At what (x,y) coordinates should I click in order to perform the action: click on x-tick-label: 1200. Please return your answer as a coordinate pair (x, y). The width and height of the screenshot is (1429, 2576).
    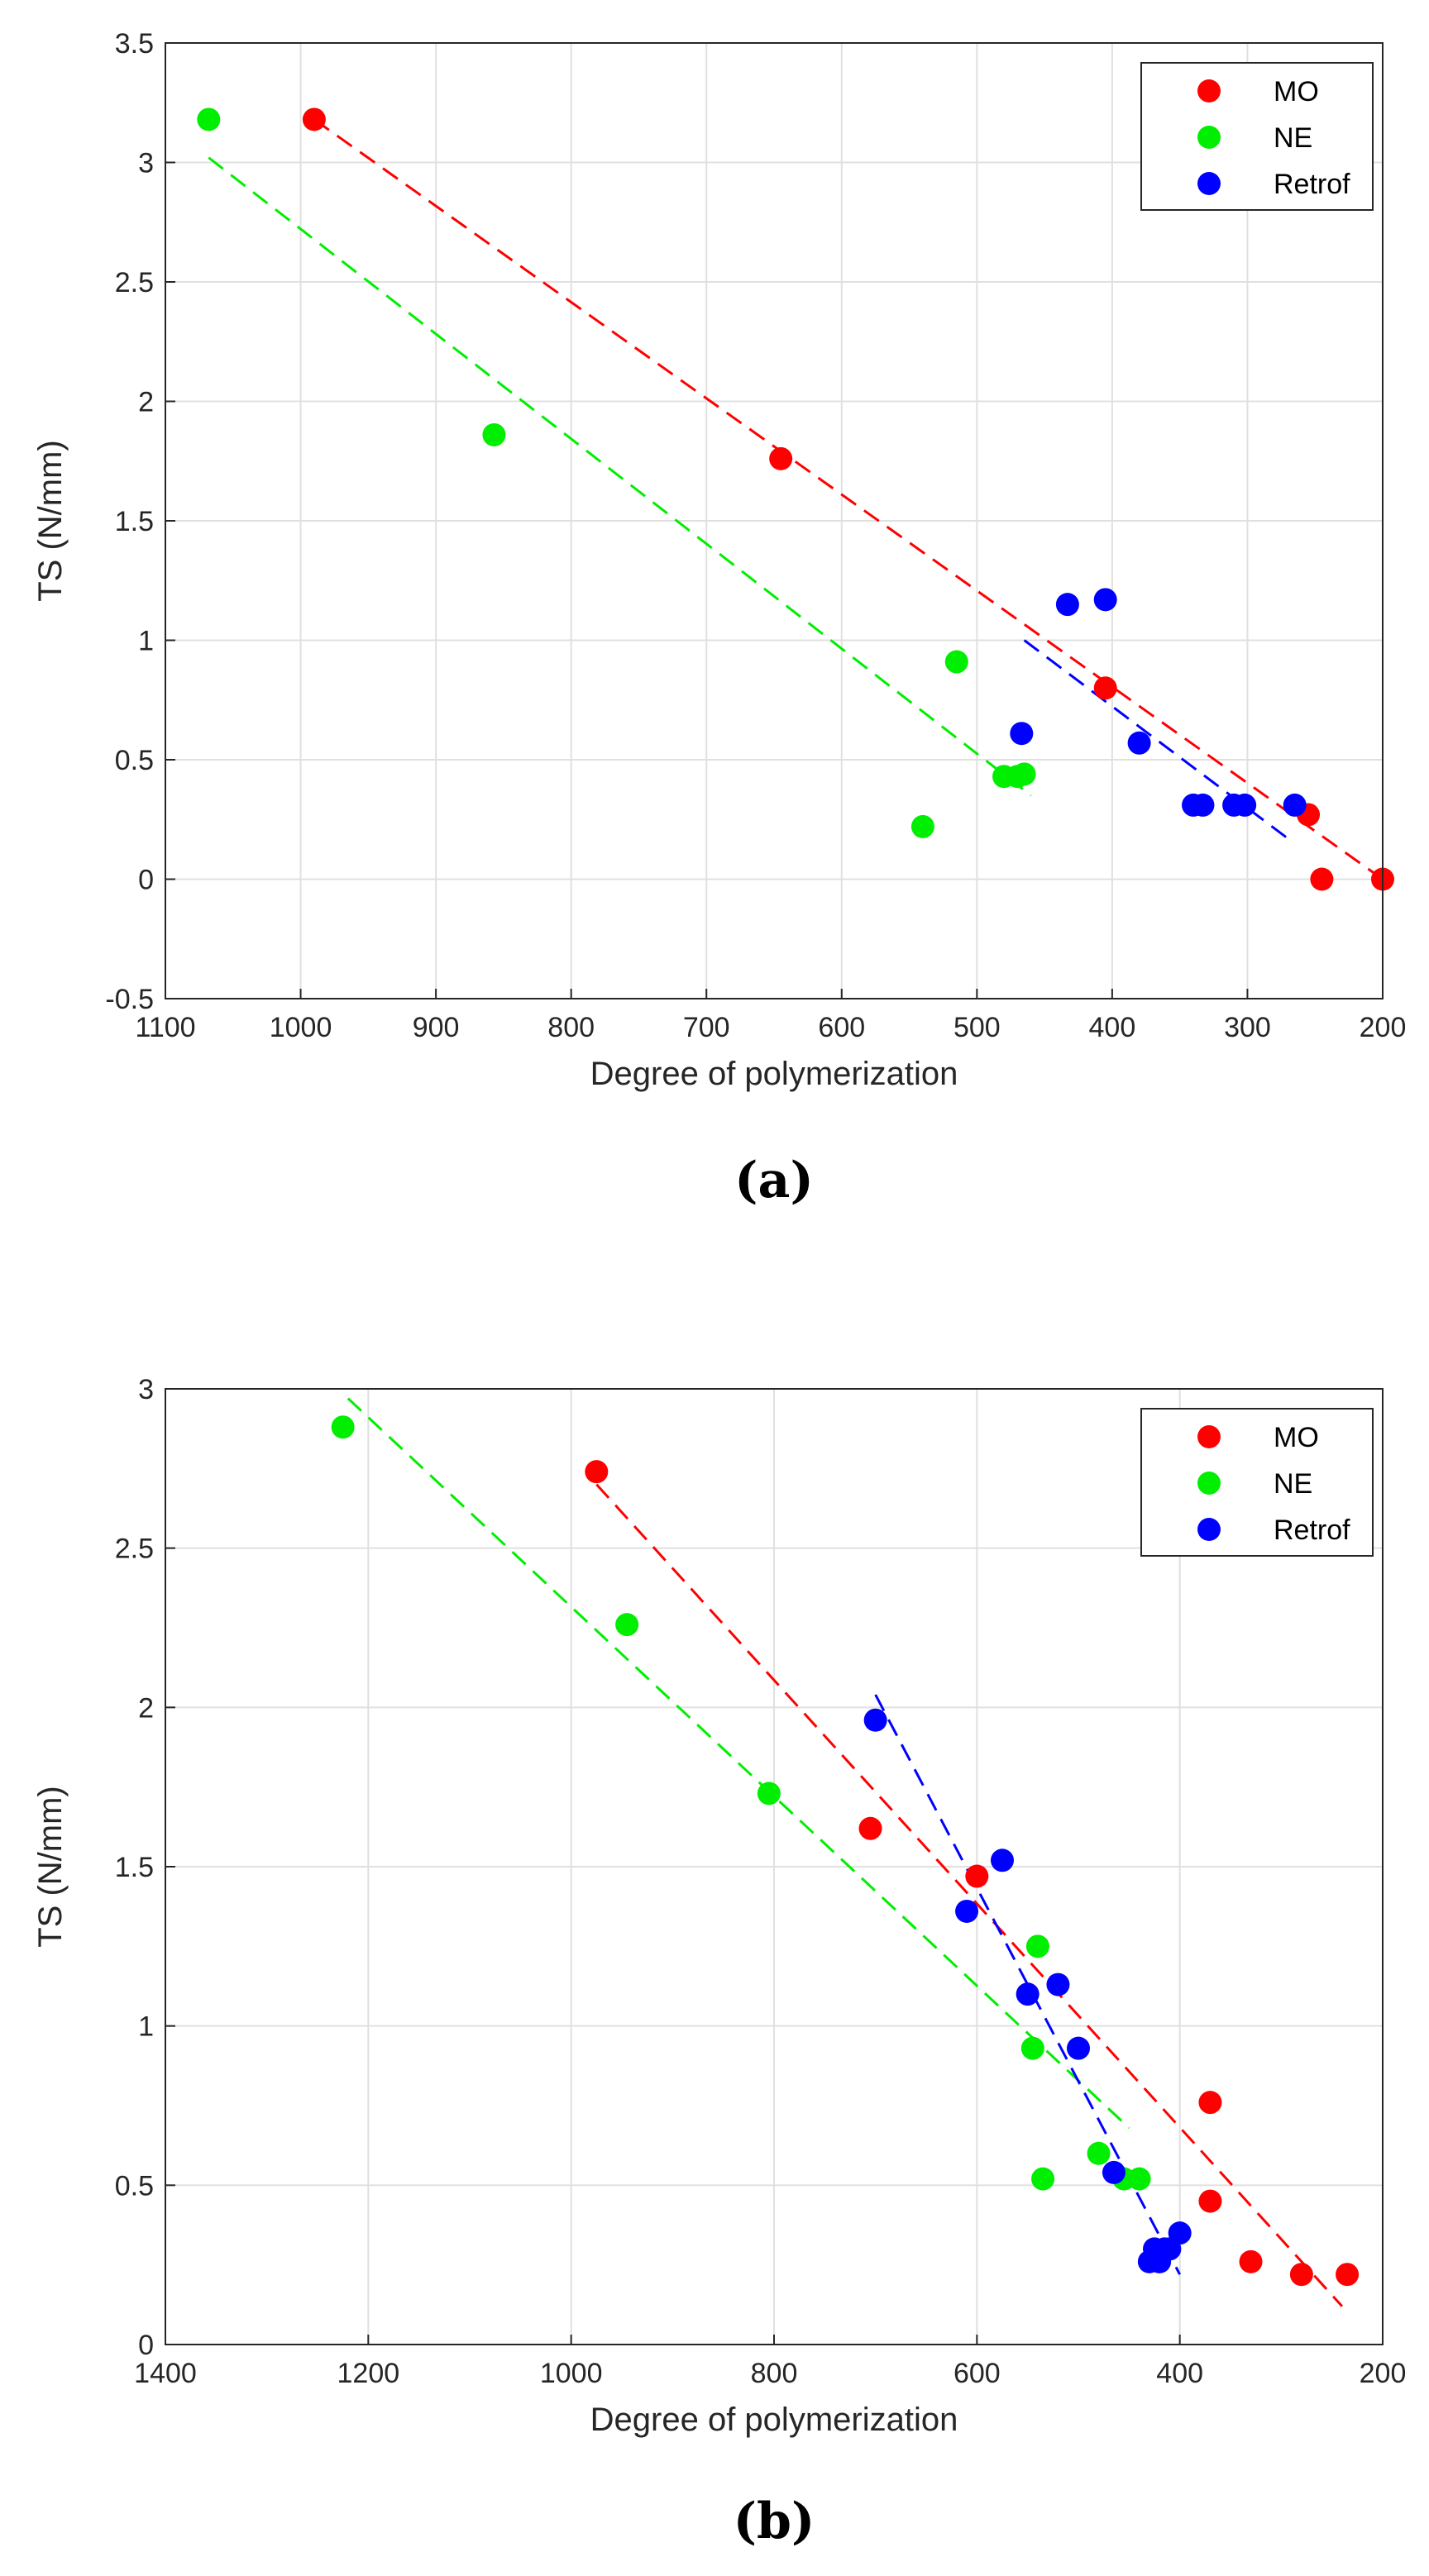
    Looking at the image, I should click on (368, 2373).